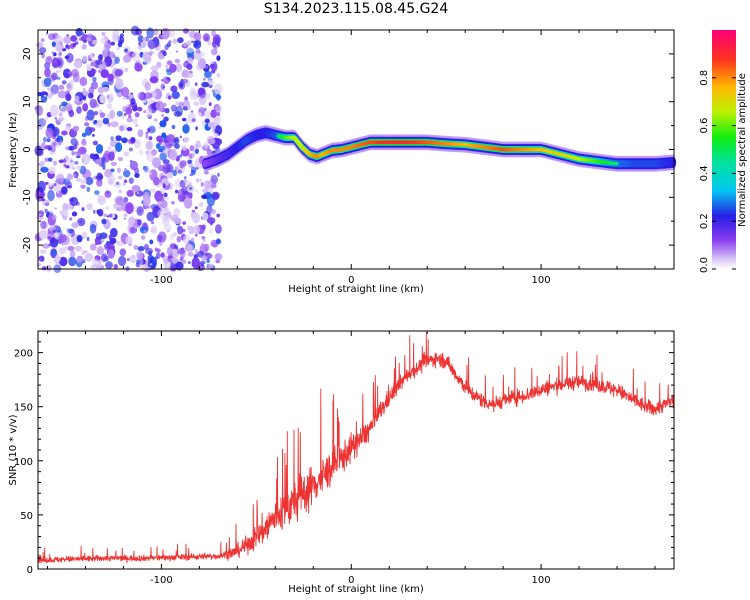  What do you see at coordinates (616, 163) in the screenshot?
I see `ridge-core` at bounding box center [616, 163].